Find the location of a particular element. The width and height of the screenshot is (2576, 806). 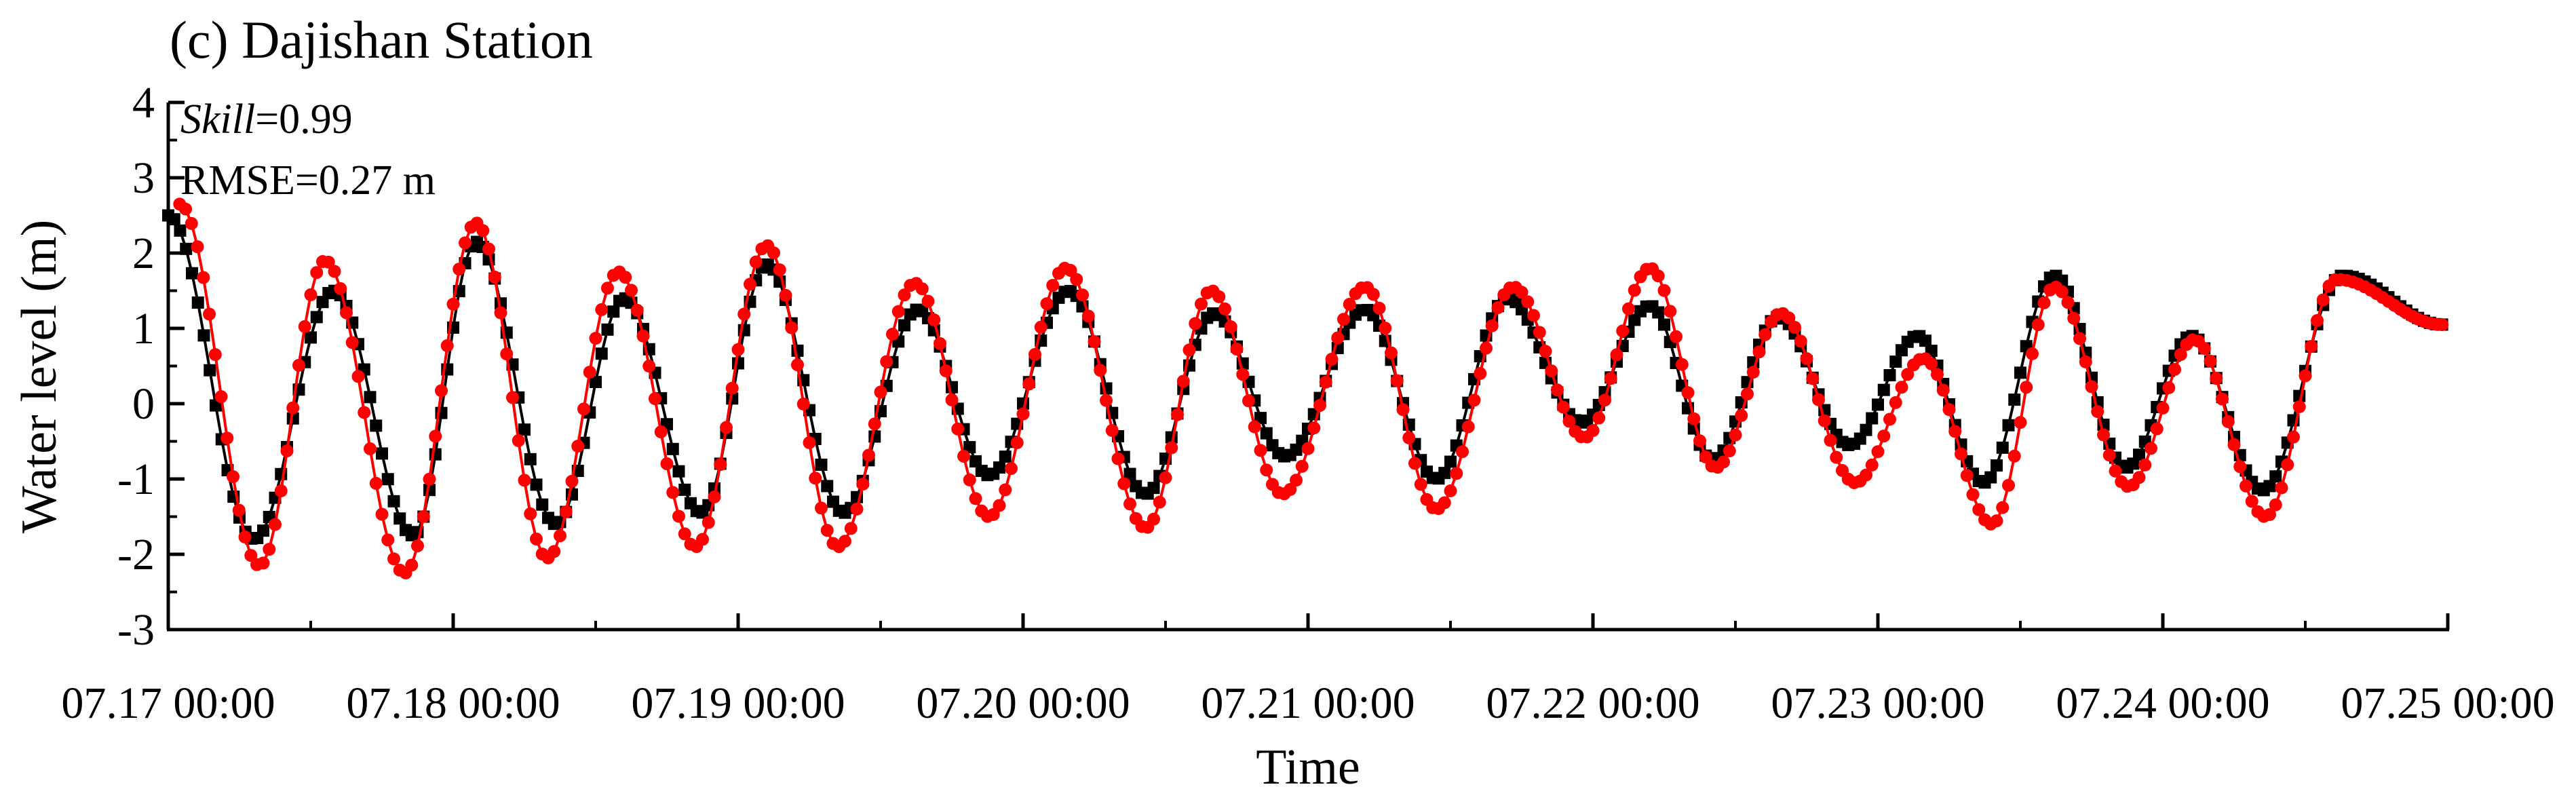

x-tick-label: 07.24 00:00 is located at coordinates (2162, 703).